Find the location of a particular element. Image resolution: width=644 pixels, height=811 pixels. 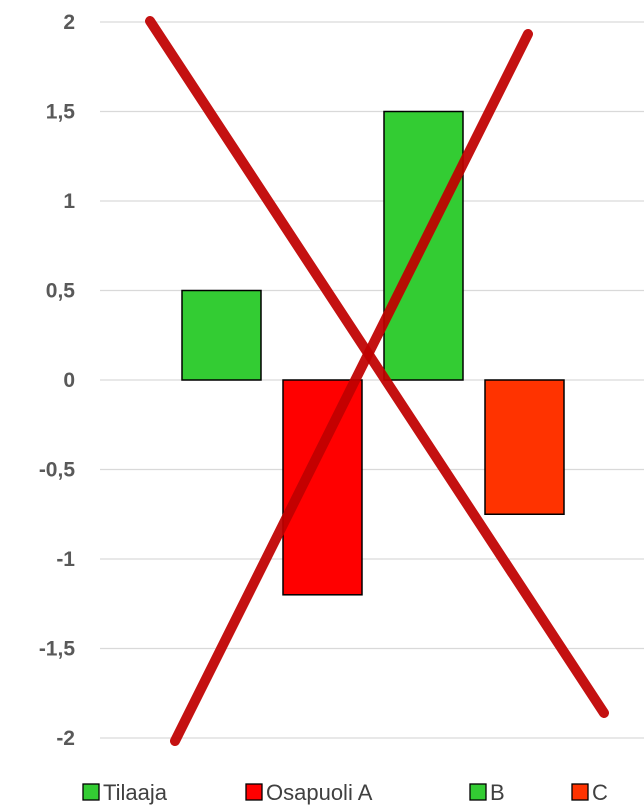

bar-osapuoli-a is located at coordinates (322, 487).